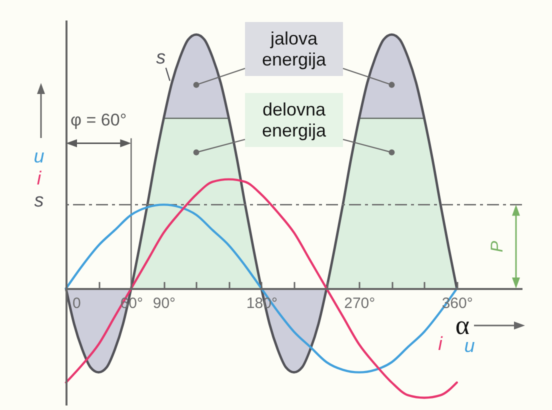 The width and height of the screenshot is (552, 410). I want to click on x-tick-label: 0, so click(76, 303).